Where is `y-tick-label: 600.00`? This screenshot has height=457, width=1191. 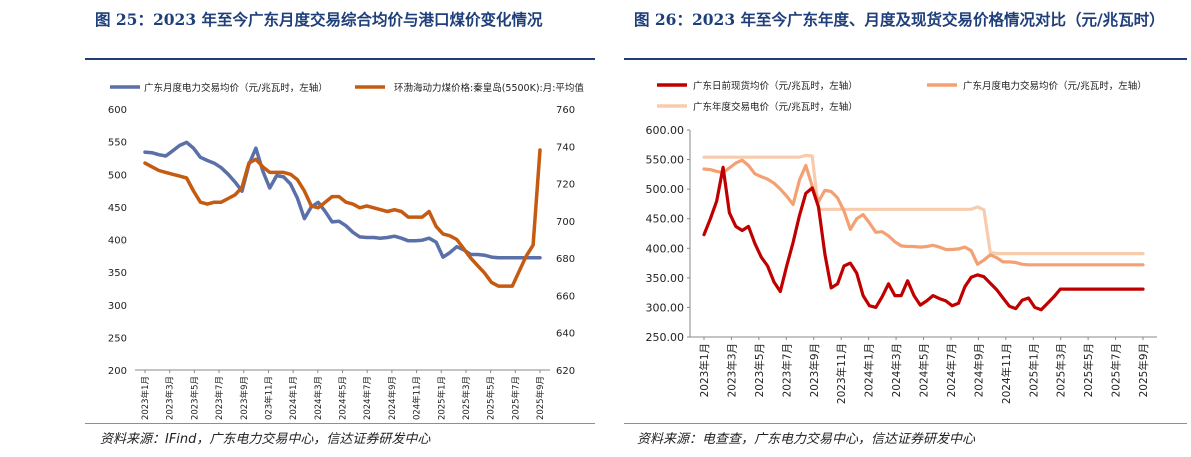 y-tick-label: 600.00 is located at coordinates (665, 130).